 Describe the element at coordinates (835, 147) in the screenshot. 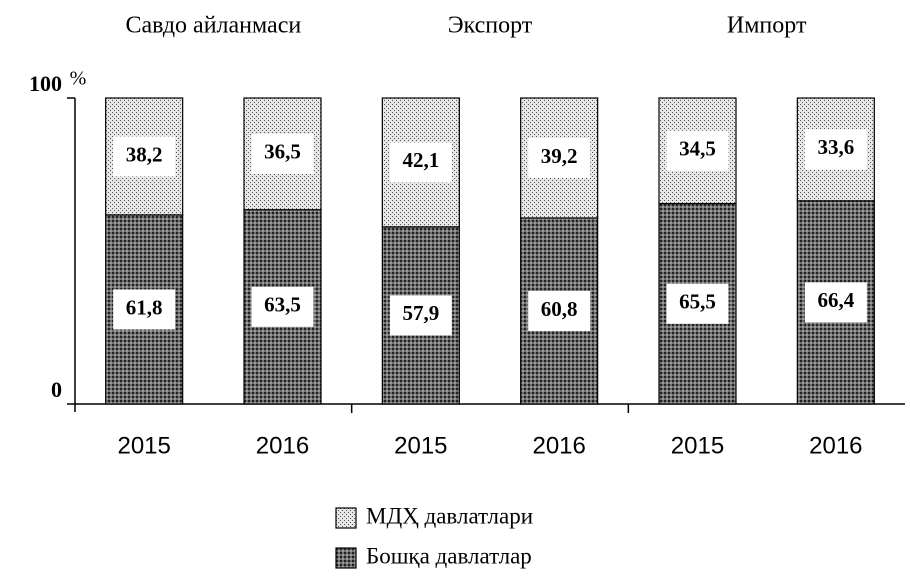

I see `value-label: 33,6` at that location.